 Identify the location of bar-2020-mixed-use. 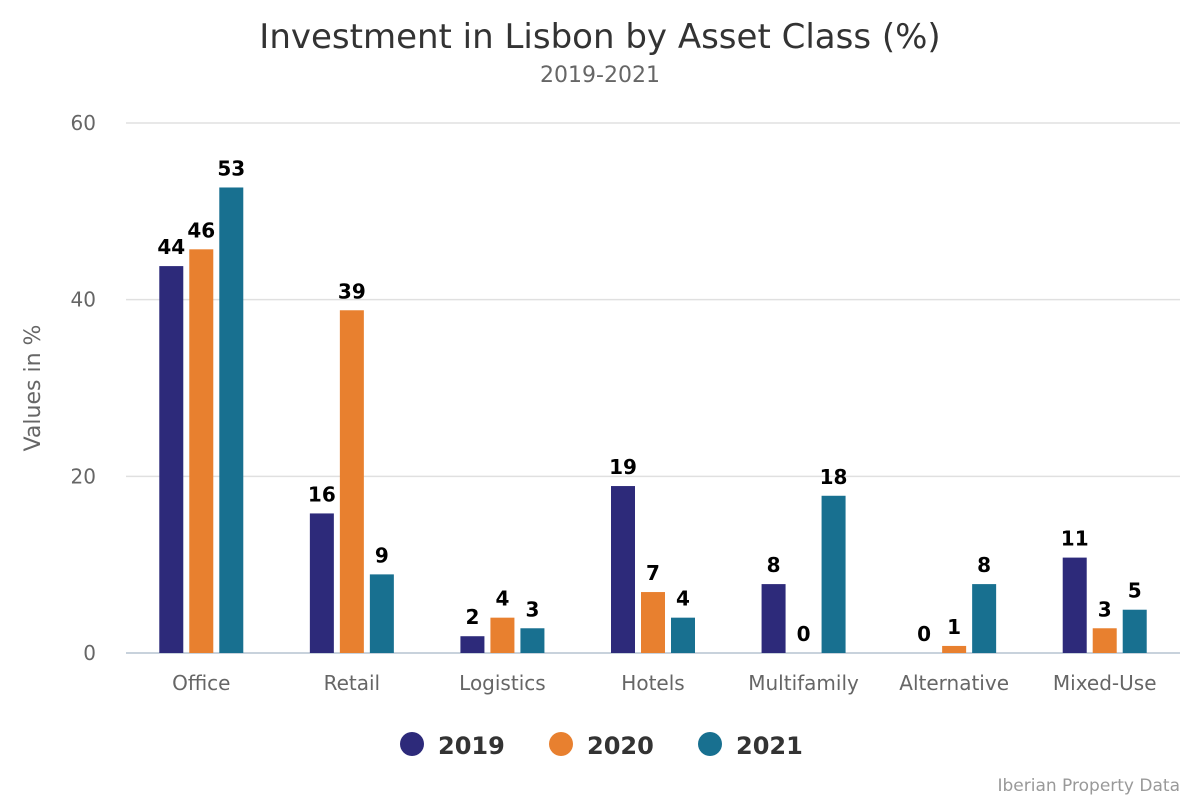
(1104, 640).